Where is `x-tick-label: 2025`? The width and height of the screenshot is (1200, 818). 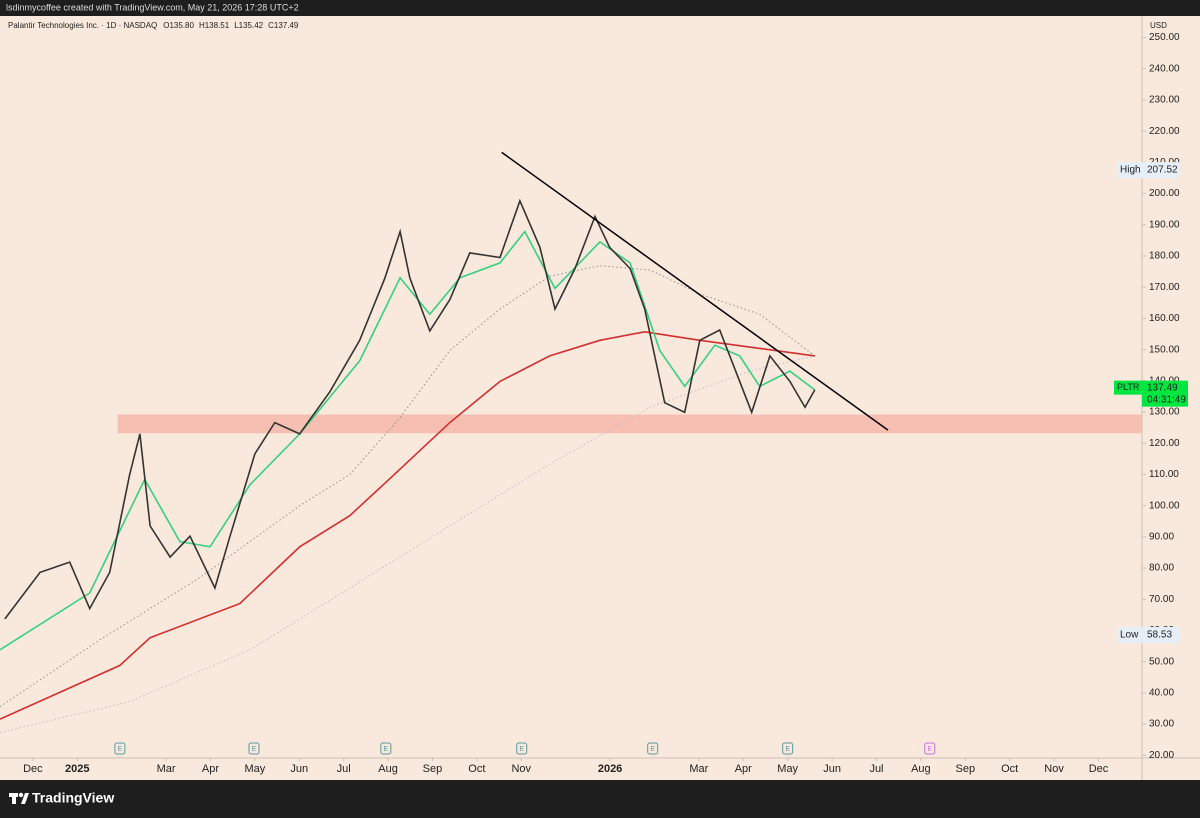
x-tick-label: 2025 is located at coordinates (77, 769).